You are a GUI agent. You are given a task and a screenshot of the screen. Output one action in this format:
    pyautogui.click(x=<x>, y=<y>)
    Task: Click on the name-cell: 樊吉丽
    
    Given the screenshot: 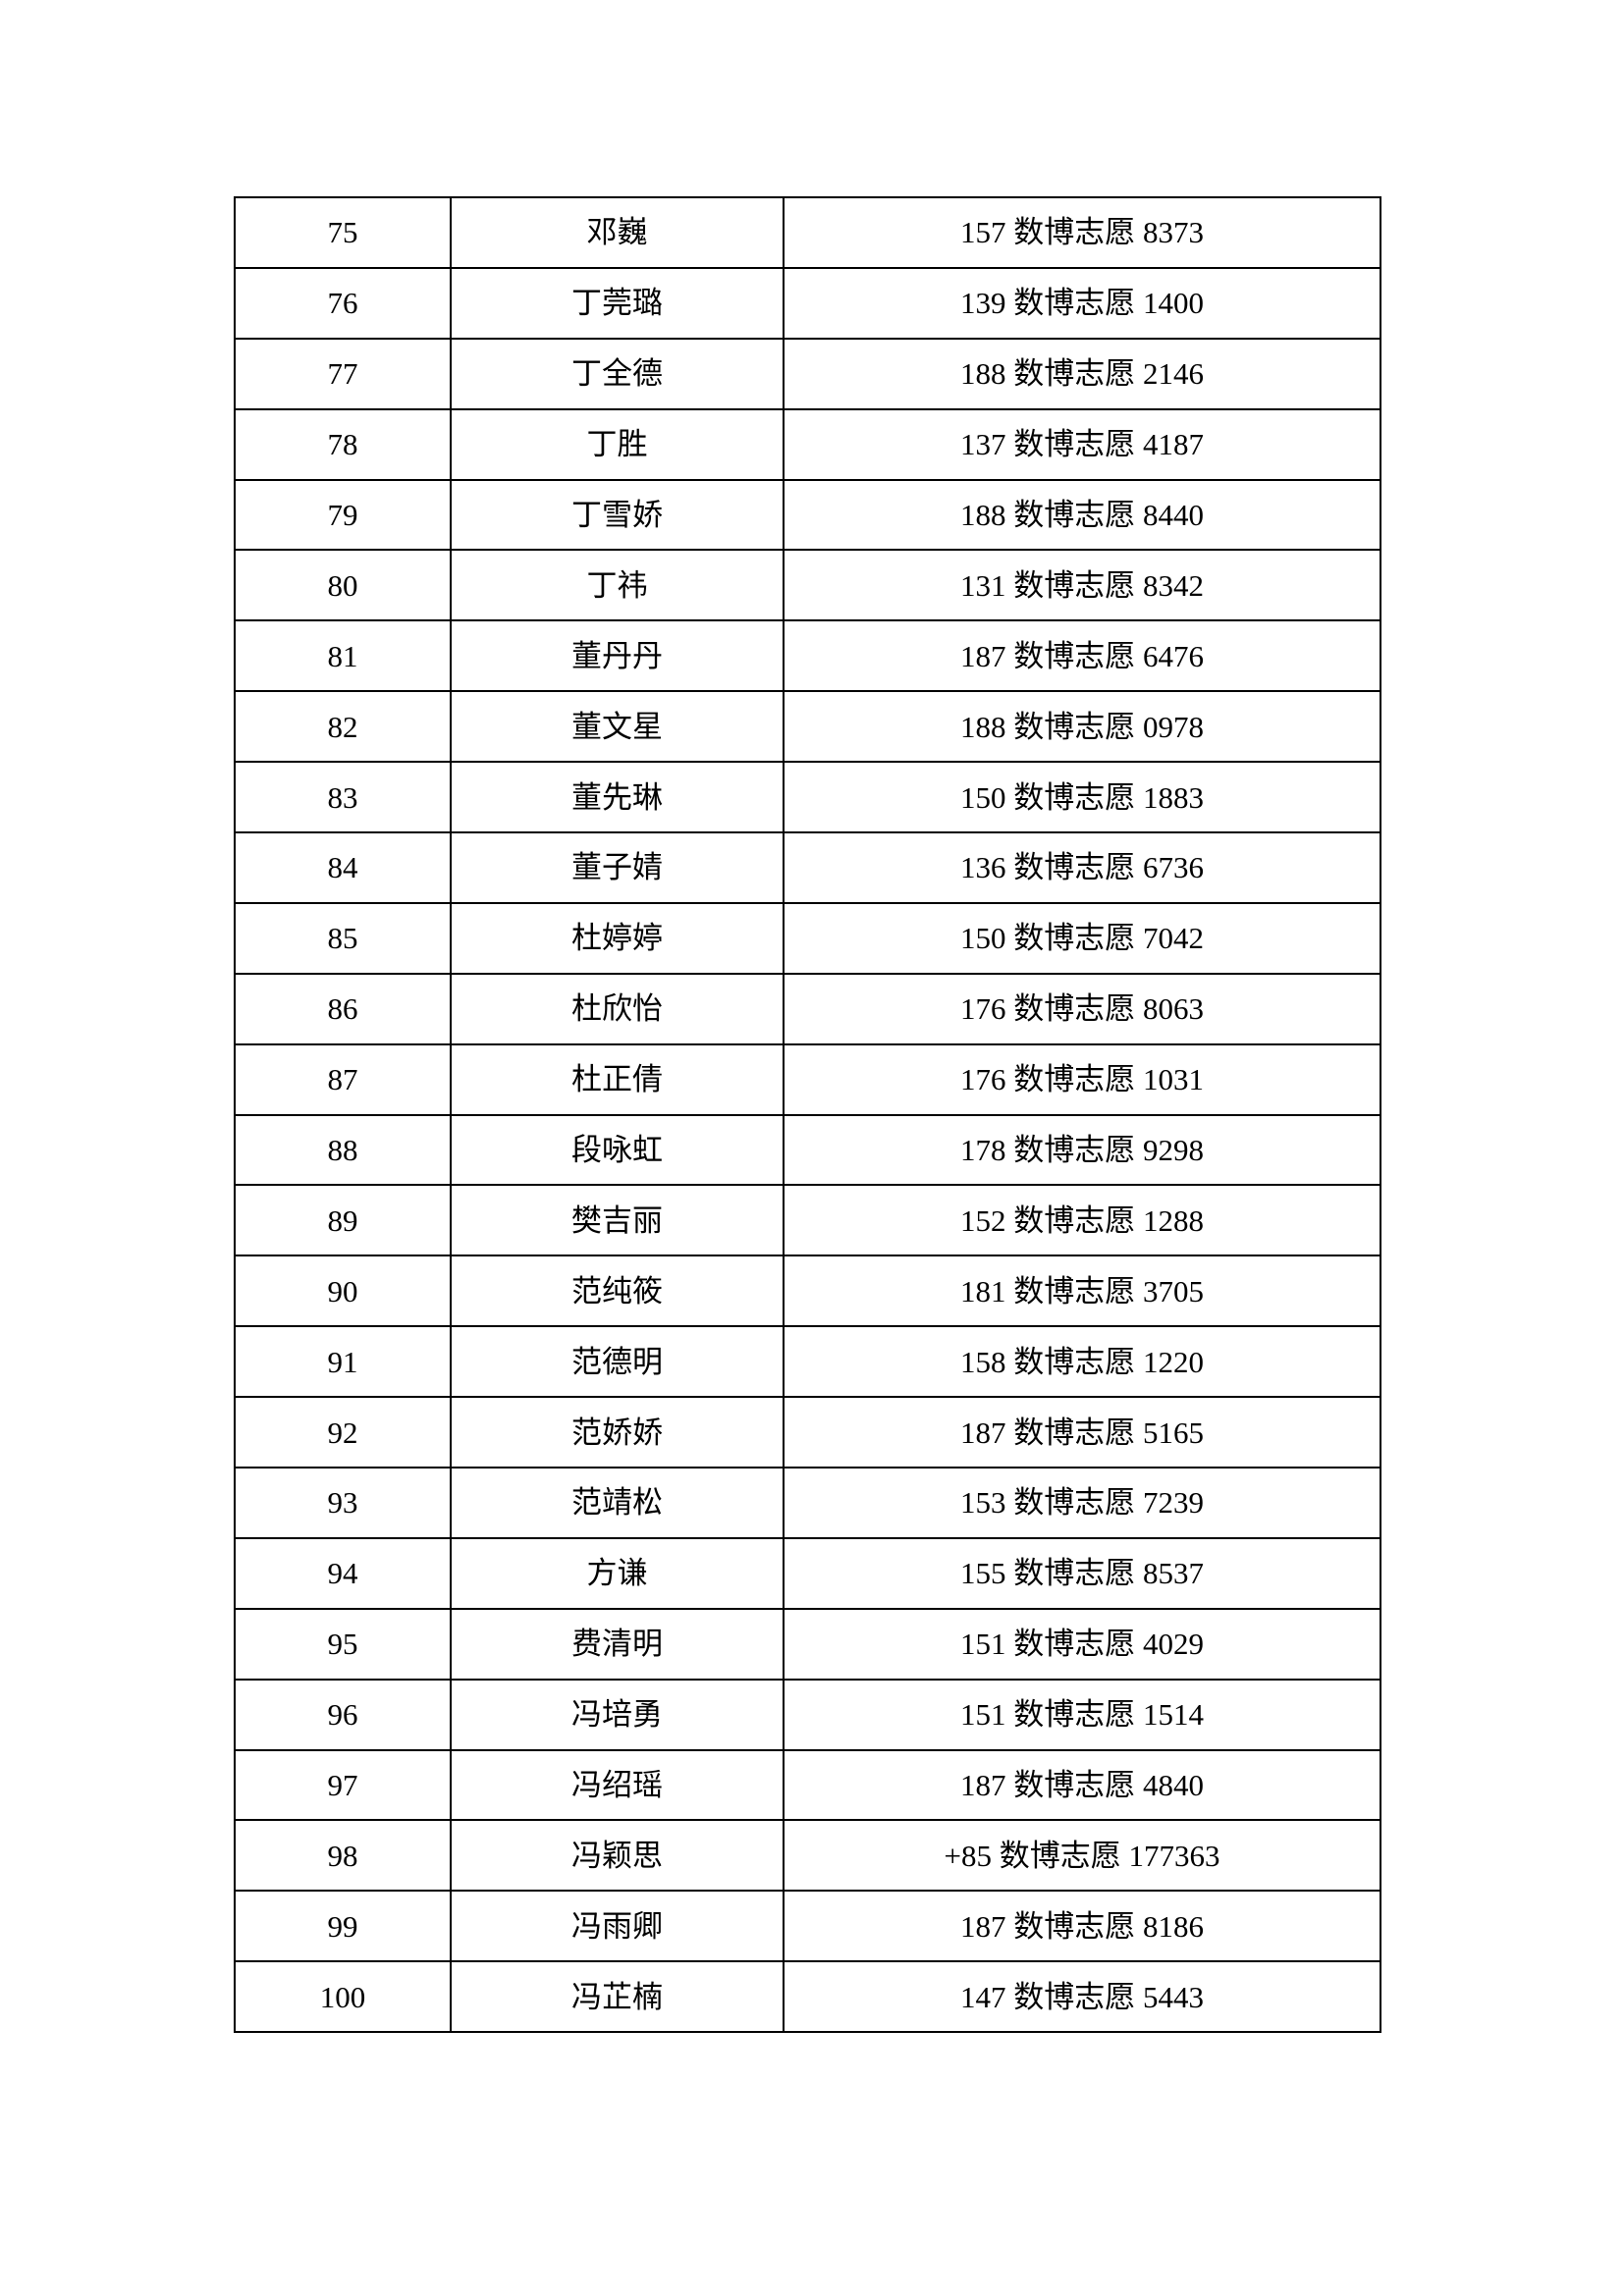 What is the action you would take?
    pyautogui.click(x=617, y=1220)
    